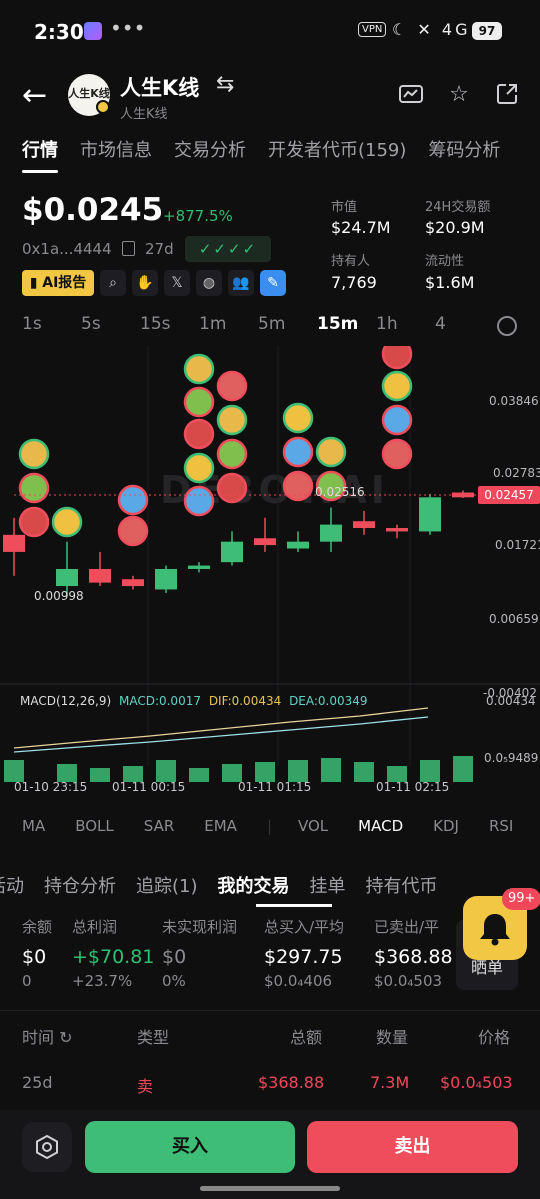 This screenshot has height=1199, width=540. I want to click on interval-1m: 1m, so click(213, 324).